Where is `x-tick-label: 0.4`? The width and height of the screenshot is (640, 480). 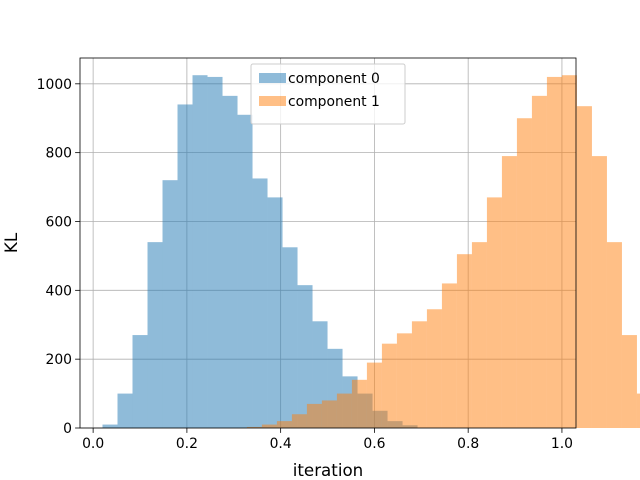
x-tick-label: 0.4 is located at coordinates (281, 444).